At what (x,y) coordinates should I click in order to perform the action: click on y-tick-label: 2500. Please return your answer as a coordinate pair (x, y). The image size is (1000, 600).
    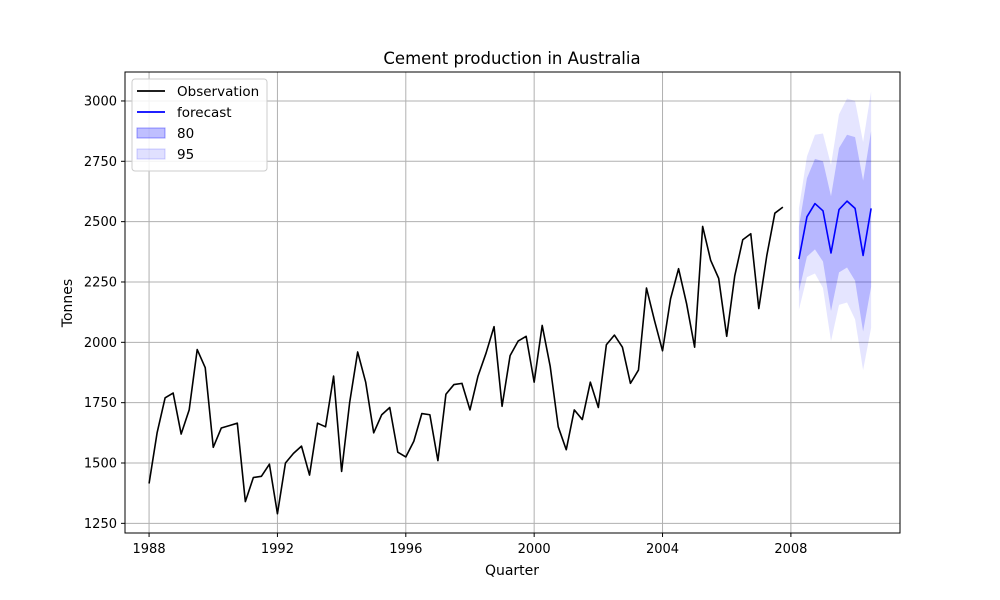
    Looking at the image, I should click on (100, 222).